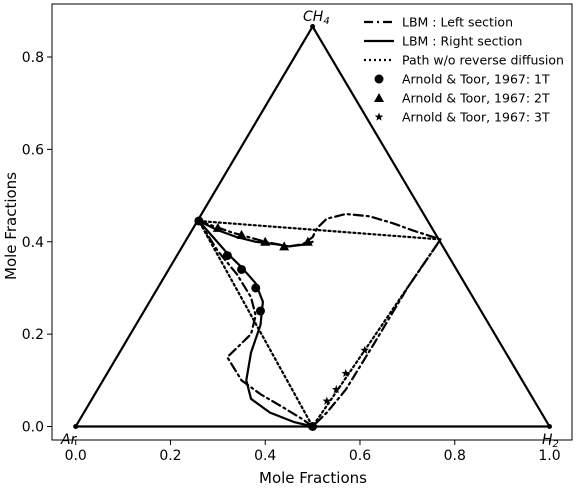 The image size is (581, 490). Describe the element at coordinates (476, 98) in the screenshot. I see `legend-label: Arnold & Toor, 1967: 2T` at that location.